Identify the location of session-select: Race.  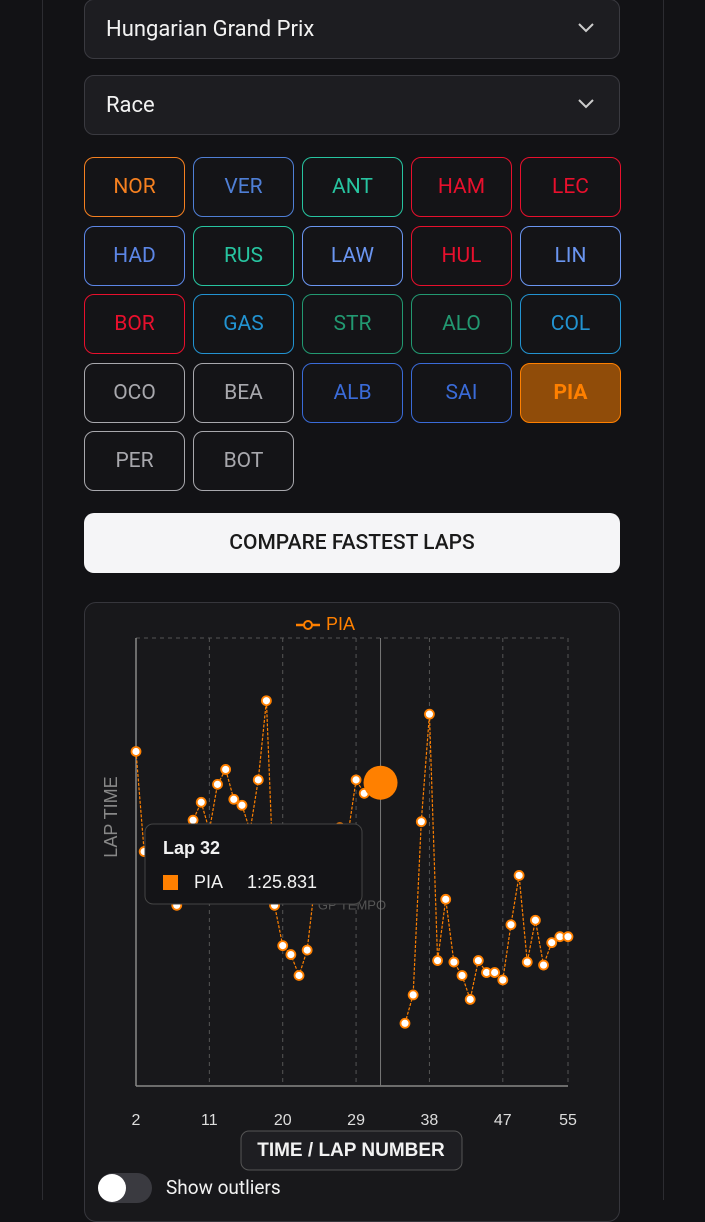
(352, 105).